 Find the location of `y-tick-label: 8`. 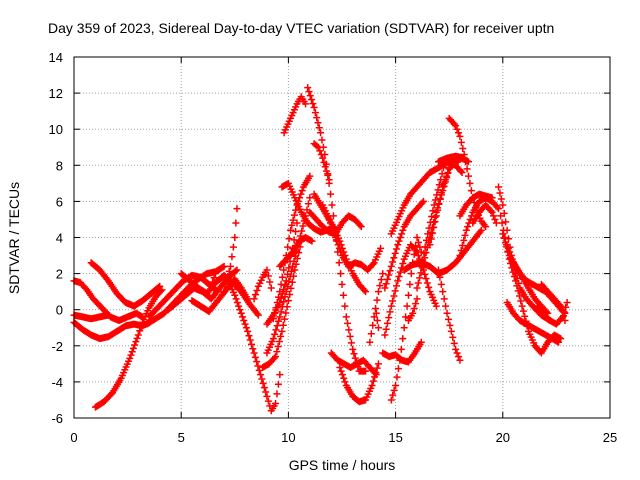

y-tick-label: 8 is located at coordinates (59, 165).